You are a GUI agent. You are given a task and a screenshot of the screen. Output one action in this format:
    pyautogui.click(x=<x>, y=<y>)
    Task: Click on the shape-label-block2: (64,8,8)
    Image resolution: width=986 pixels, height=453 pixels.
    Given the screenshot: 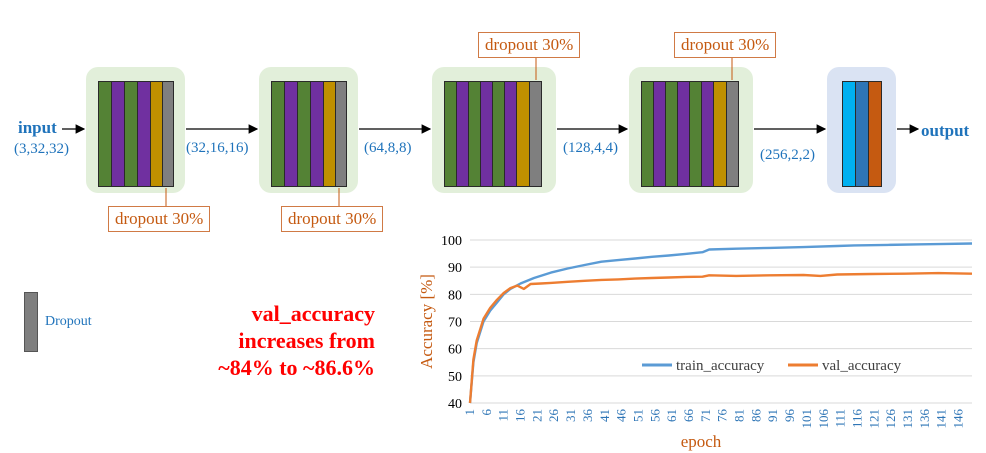 What is the action you would take?
    pyautogui.click(x=388, y=148)
    